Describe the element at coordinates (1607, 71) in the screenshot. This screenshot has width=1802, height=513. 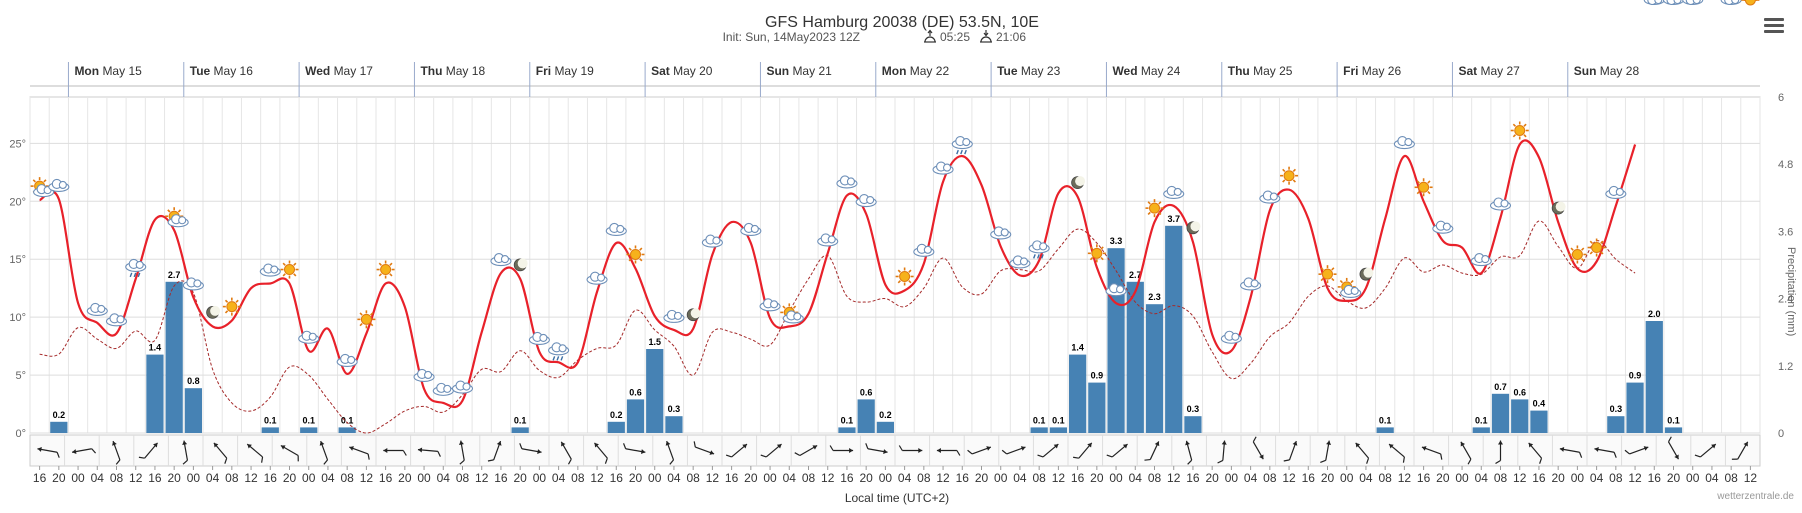
I see `day-label: Sun May 28` at that location.